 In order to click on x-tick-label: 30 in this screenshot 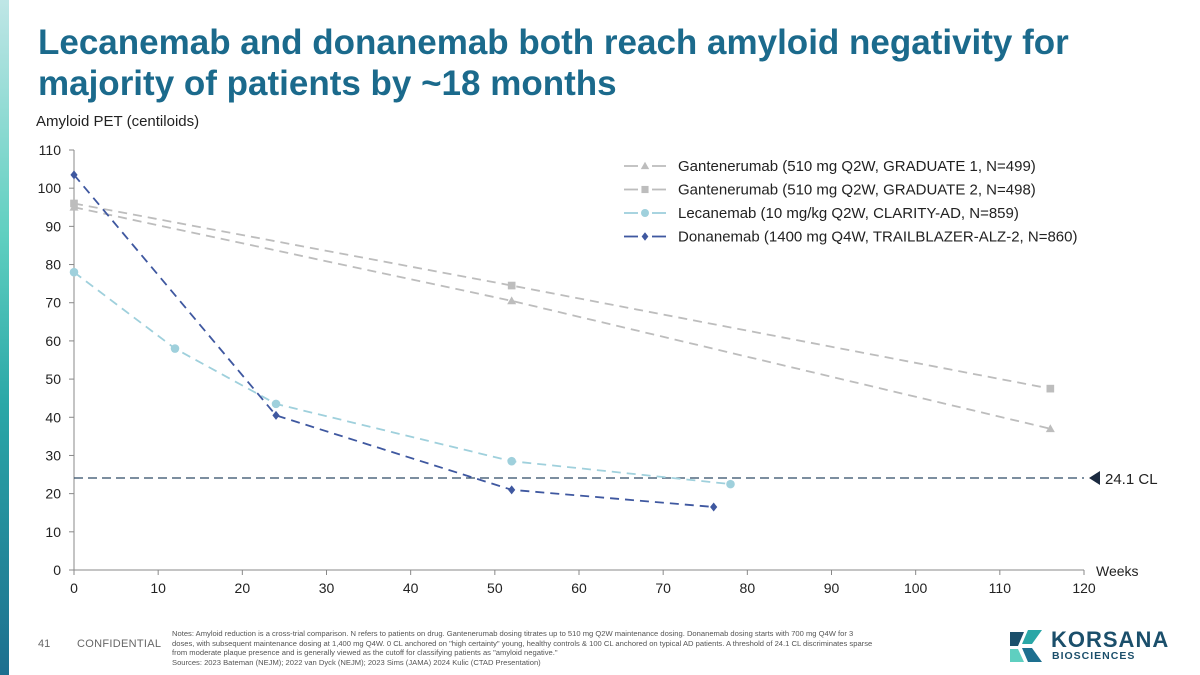, I will do `click(327, 588)`.